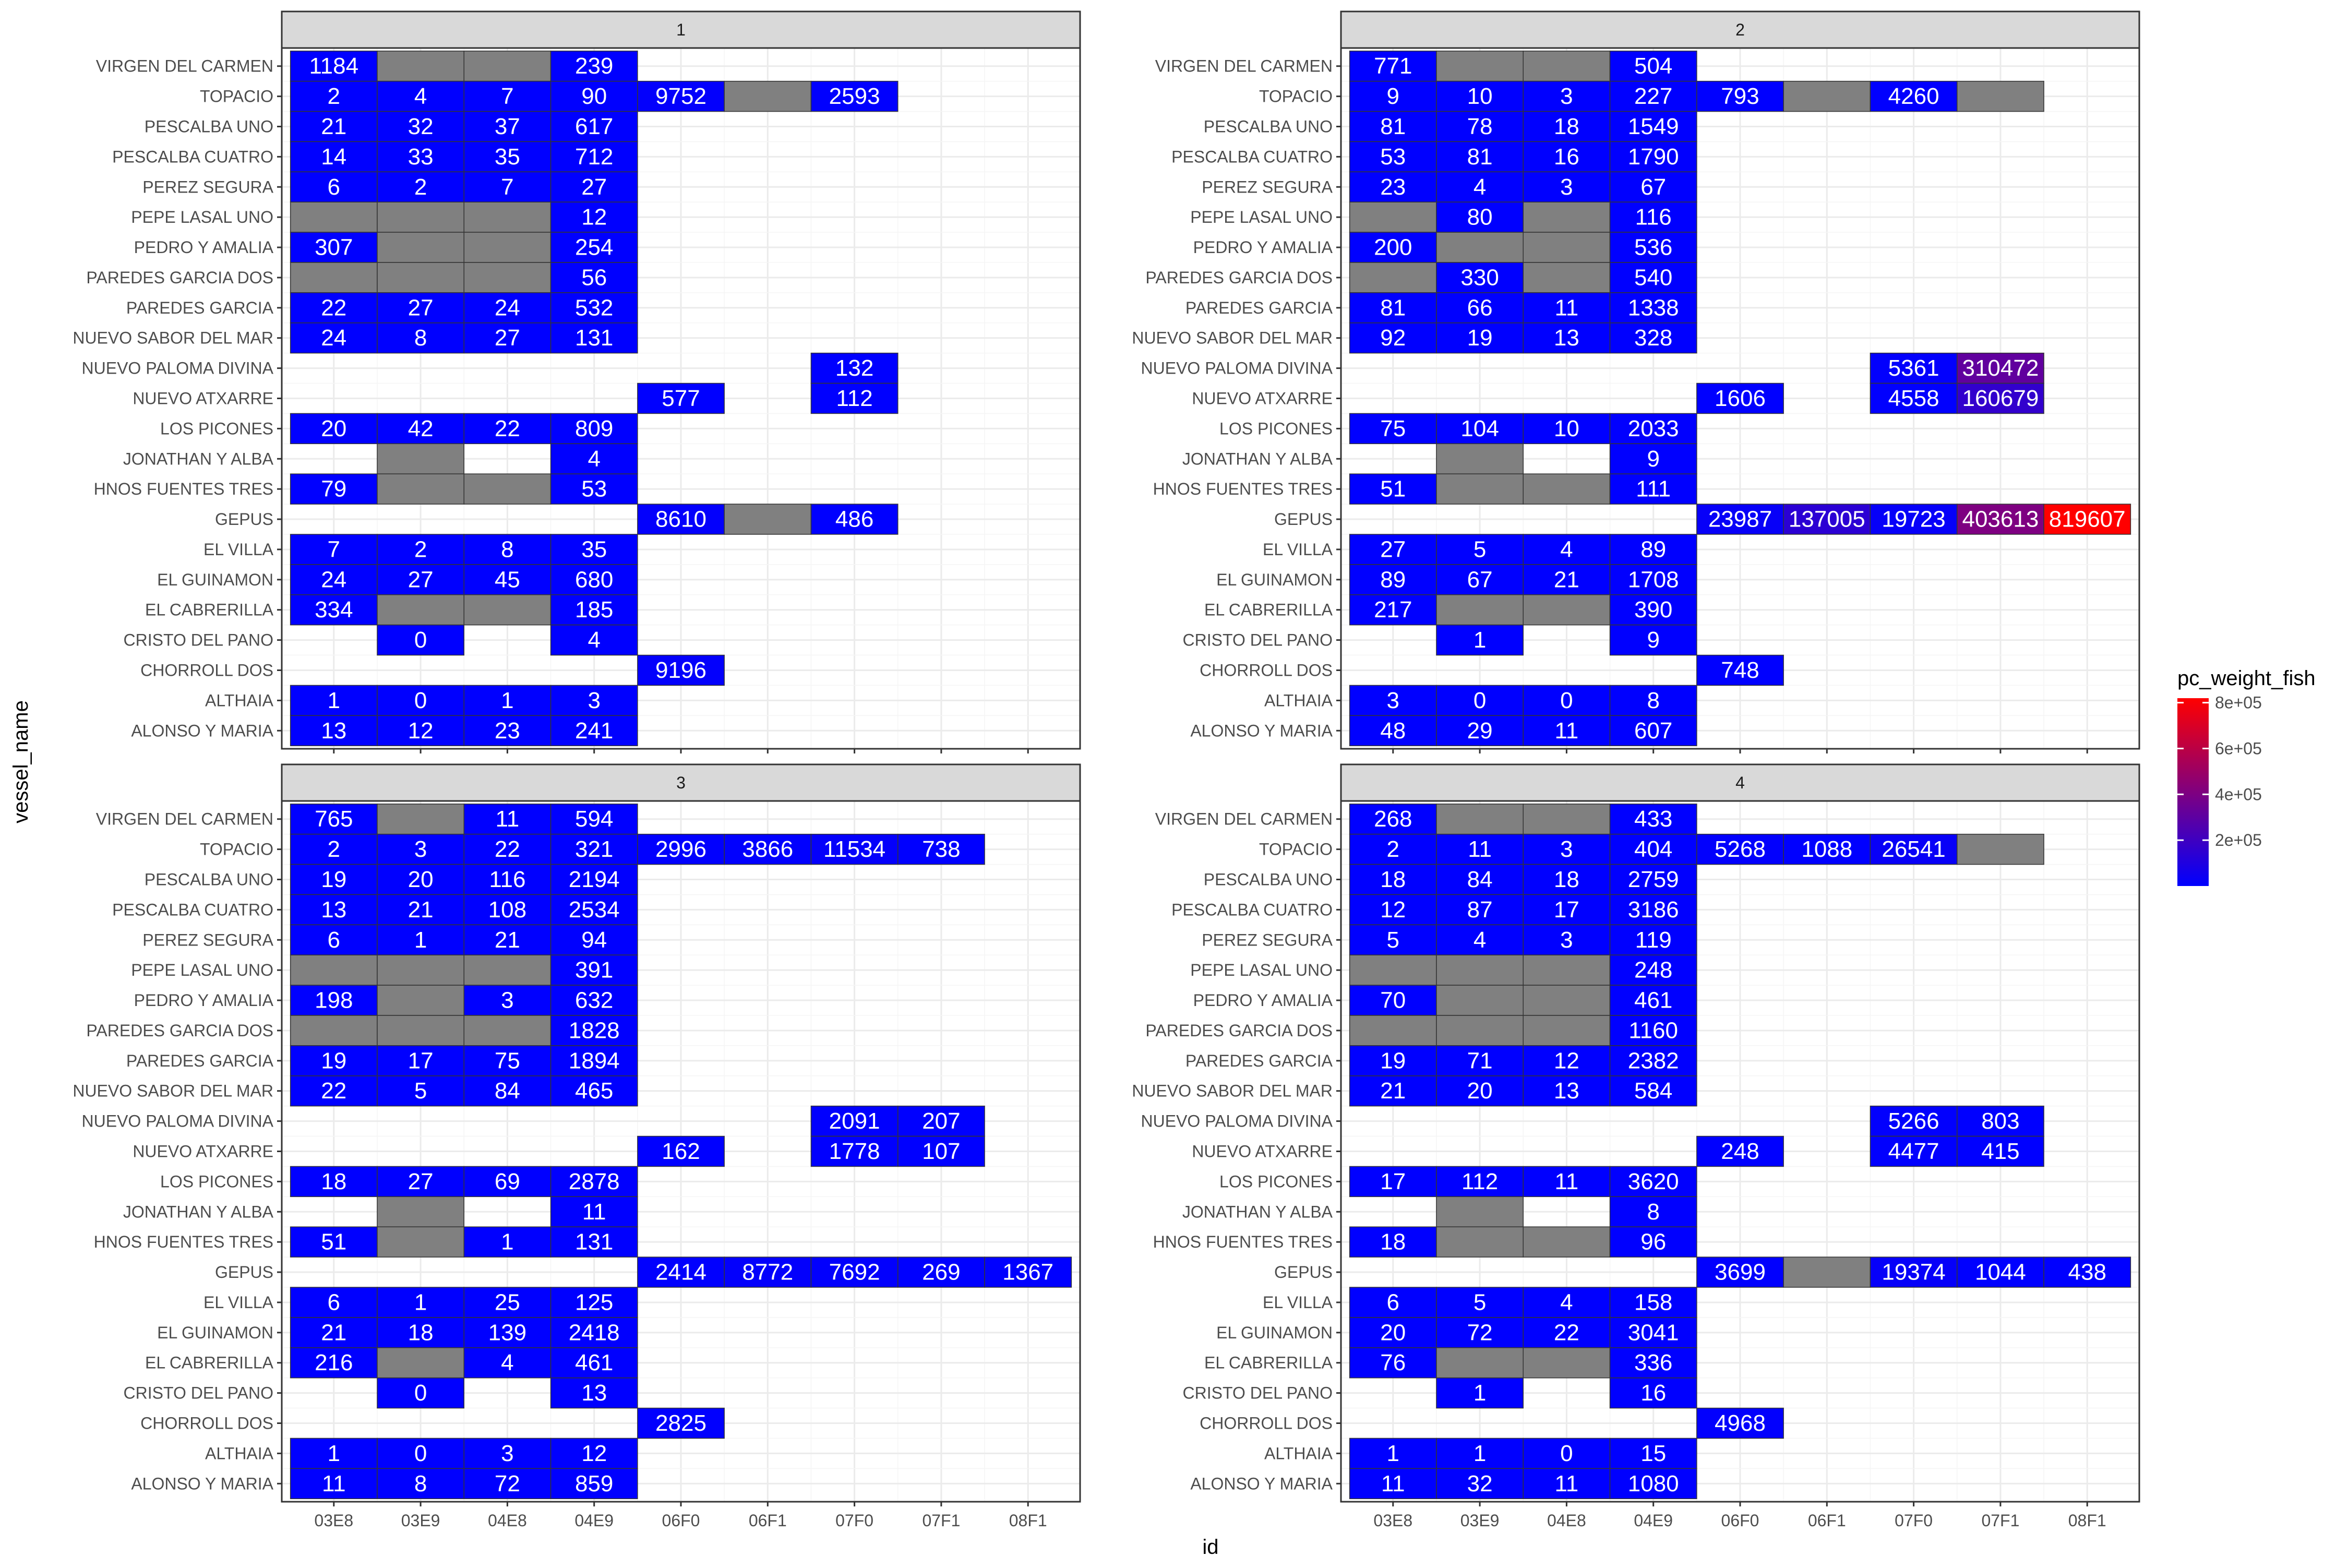  Describe the element at coordinates (198, 1211) in the screenshot. I see `y-tick-label: JONATHAN Y ALBA` at that location.